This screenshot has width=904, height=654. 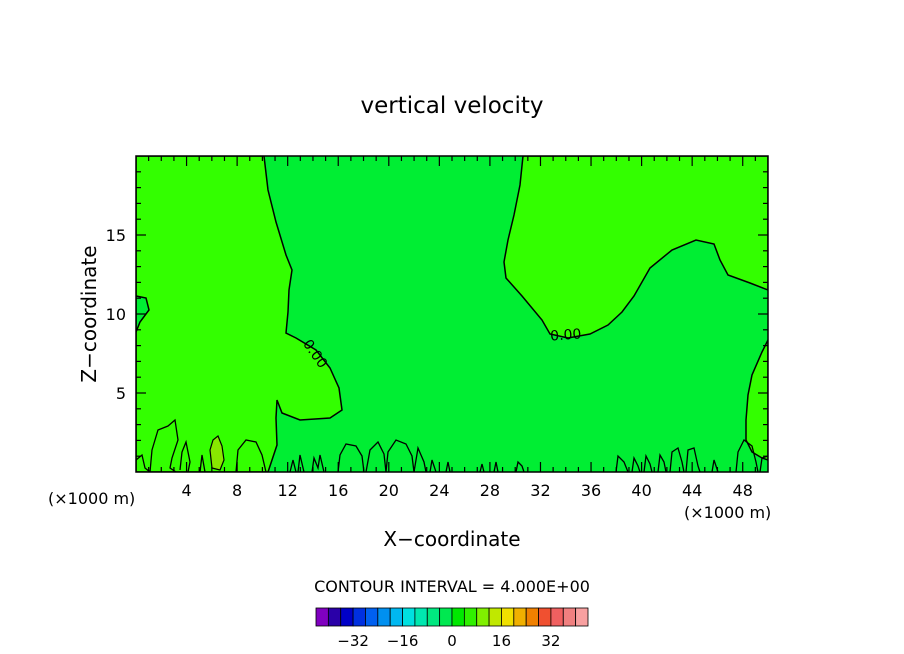 I want to click on x-unit-right: (×1000 m), so click(x=727, y=512).